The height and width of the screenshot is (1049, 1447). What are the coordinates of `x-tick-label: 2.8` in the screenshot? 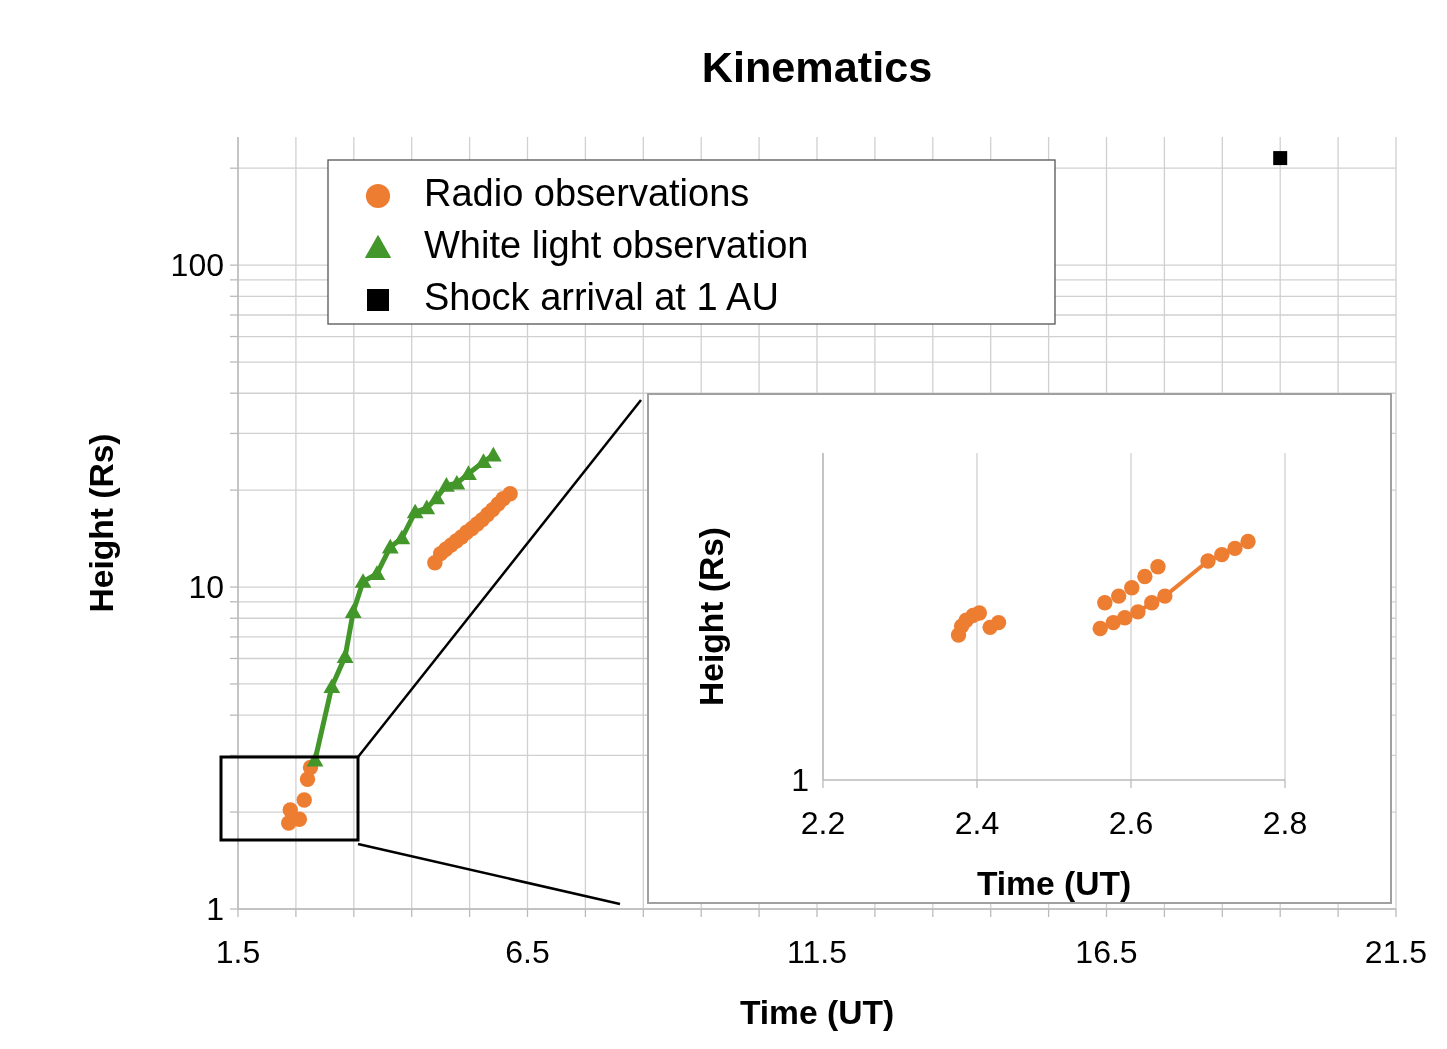 It's located at (1285, 823).